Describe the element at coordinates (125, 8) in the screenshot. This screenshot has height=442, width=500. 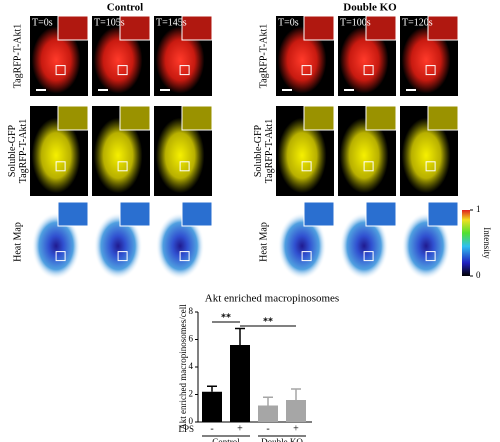
I see `group-title: Control` at that location.